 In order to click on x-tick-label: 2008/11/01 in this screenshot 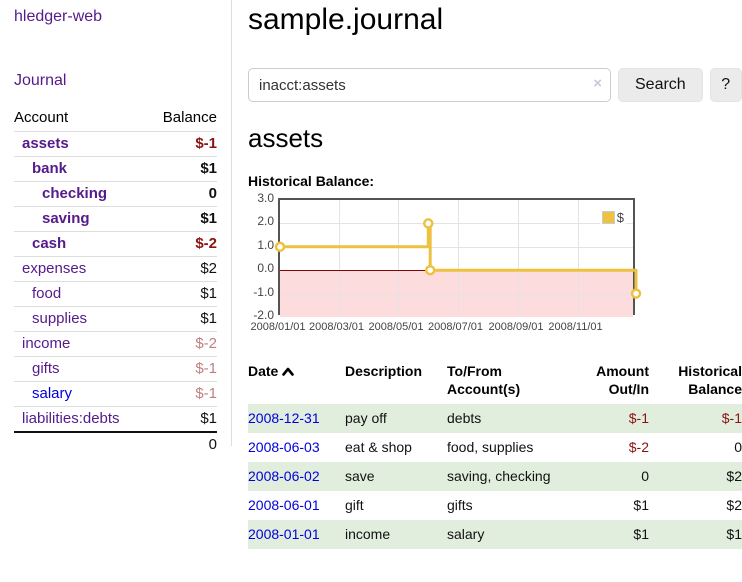, I will do `click(575, 327)`.